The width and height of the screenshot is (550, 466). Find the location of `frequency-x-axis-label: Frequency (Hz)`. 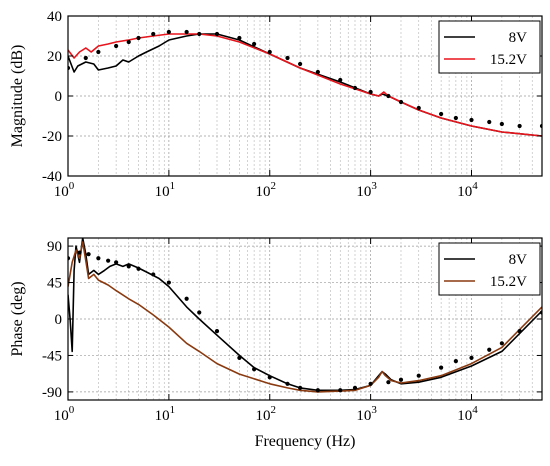

frequency-x-axis-label: Frequency (Hz) is located at coordinates (305, 441).